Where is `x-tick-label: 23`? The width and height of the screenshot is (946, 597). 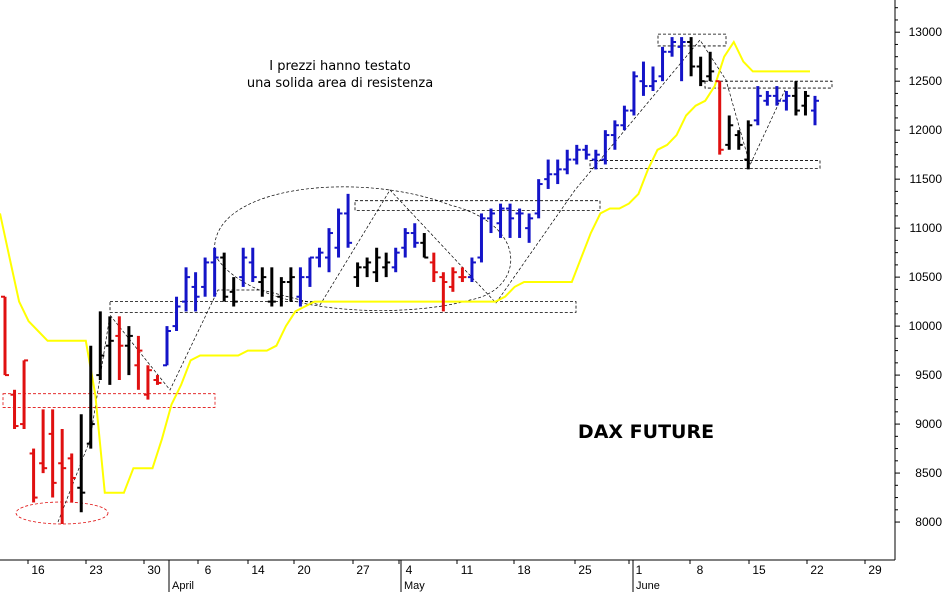 x-tick-label: 23 is located at coordinates (96, 570).